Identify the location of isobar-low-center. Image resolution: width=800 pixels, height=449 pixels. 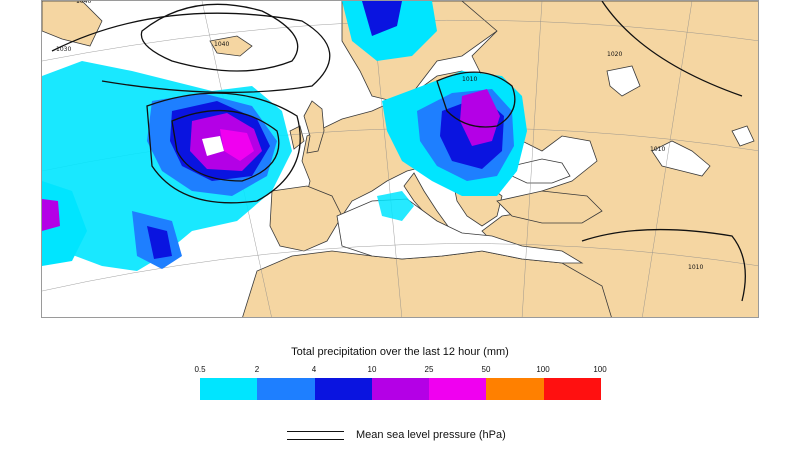
(225, 146).